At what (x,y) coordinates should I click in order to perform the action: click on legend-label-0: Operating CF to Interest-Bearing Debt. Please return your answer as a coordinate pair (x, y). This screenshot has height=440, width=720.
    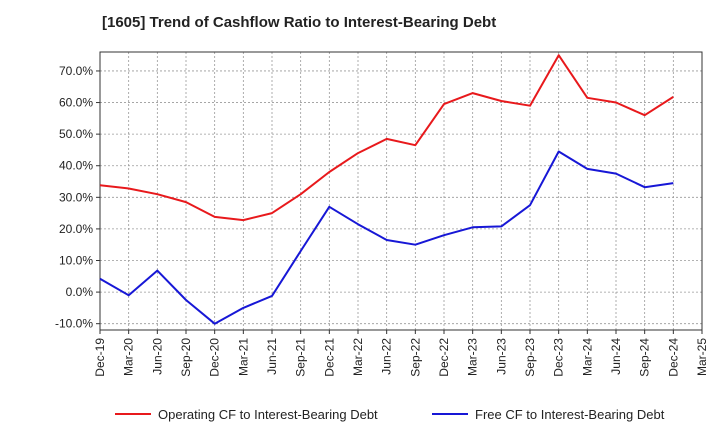
    Looking at the image, I should click on (268, 414).